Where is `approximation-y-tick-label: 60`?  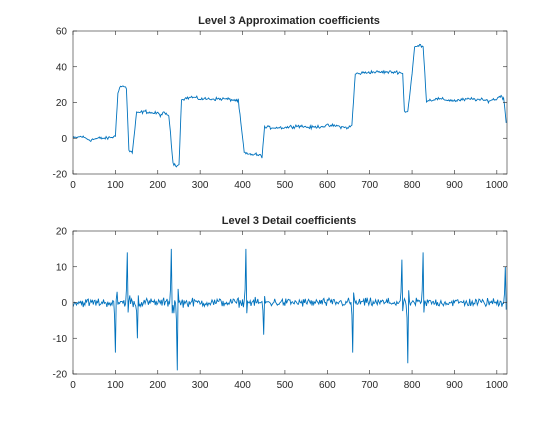 approximation-y-tick-label: 60 is located at coordinates (62, 32).